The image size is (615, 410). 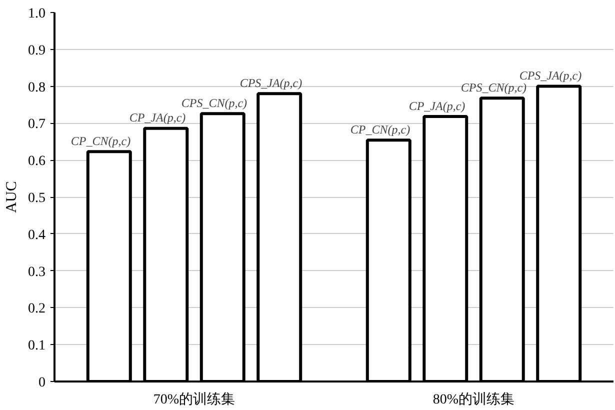 What do you see at coordinates (380, 129) in the screenshot?
I see `text: CP_CN(p,c)` at bounding box center [380, 129].